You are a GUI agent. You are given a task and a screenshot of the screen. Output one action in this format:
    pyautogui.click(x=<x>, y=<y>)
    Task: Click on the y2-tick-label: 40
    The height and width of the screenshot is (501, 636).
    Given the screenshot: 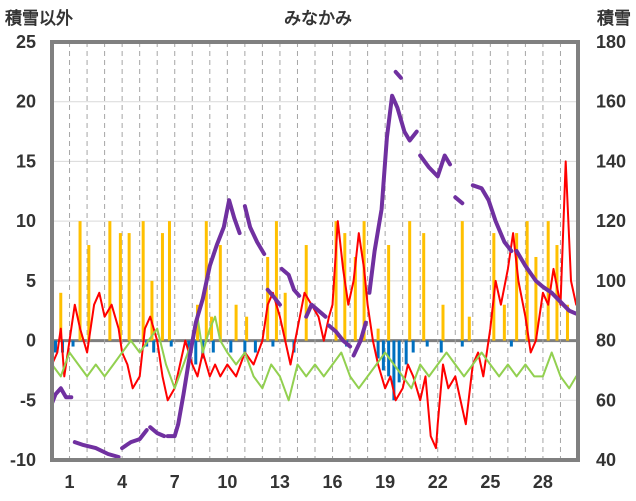 What is the action you would take?
    pyautogui.click(x=606, y=460)
    